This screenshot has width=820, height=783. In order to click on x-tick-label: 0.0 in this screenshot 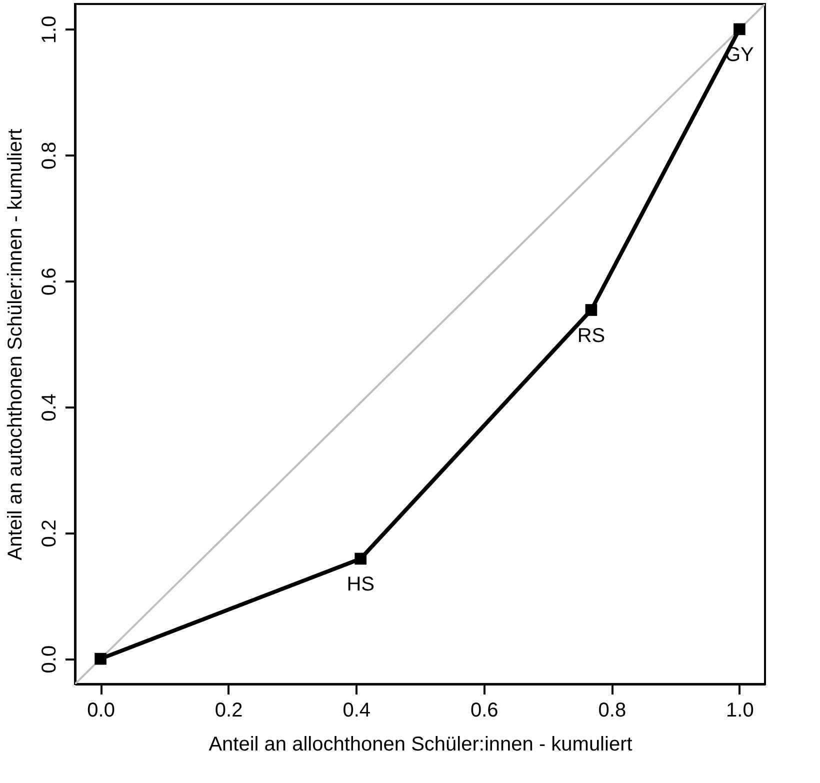, I will do `click(101, 711)`.